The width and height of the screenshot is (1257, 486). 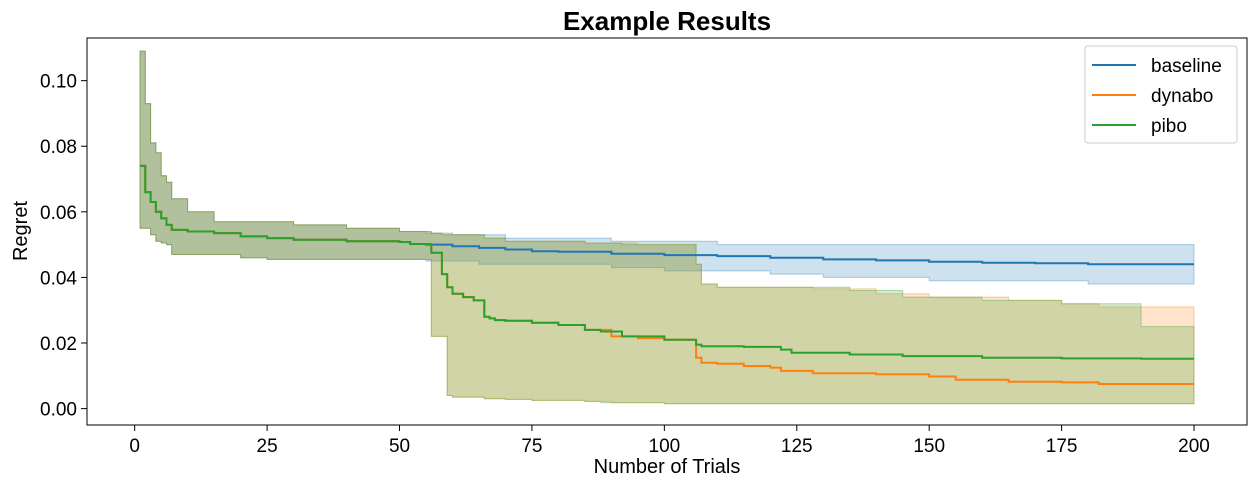 I want to click on legend-frame, so click(x=1161, y=94).